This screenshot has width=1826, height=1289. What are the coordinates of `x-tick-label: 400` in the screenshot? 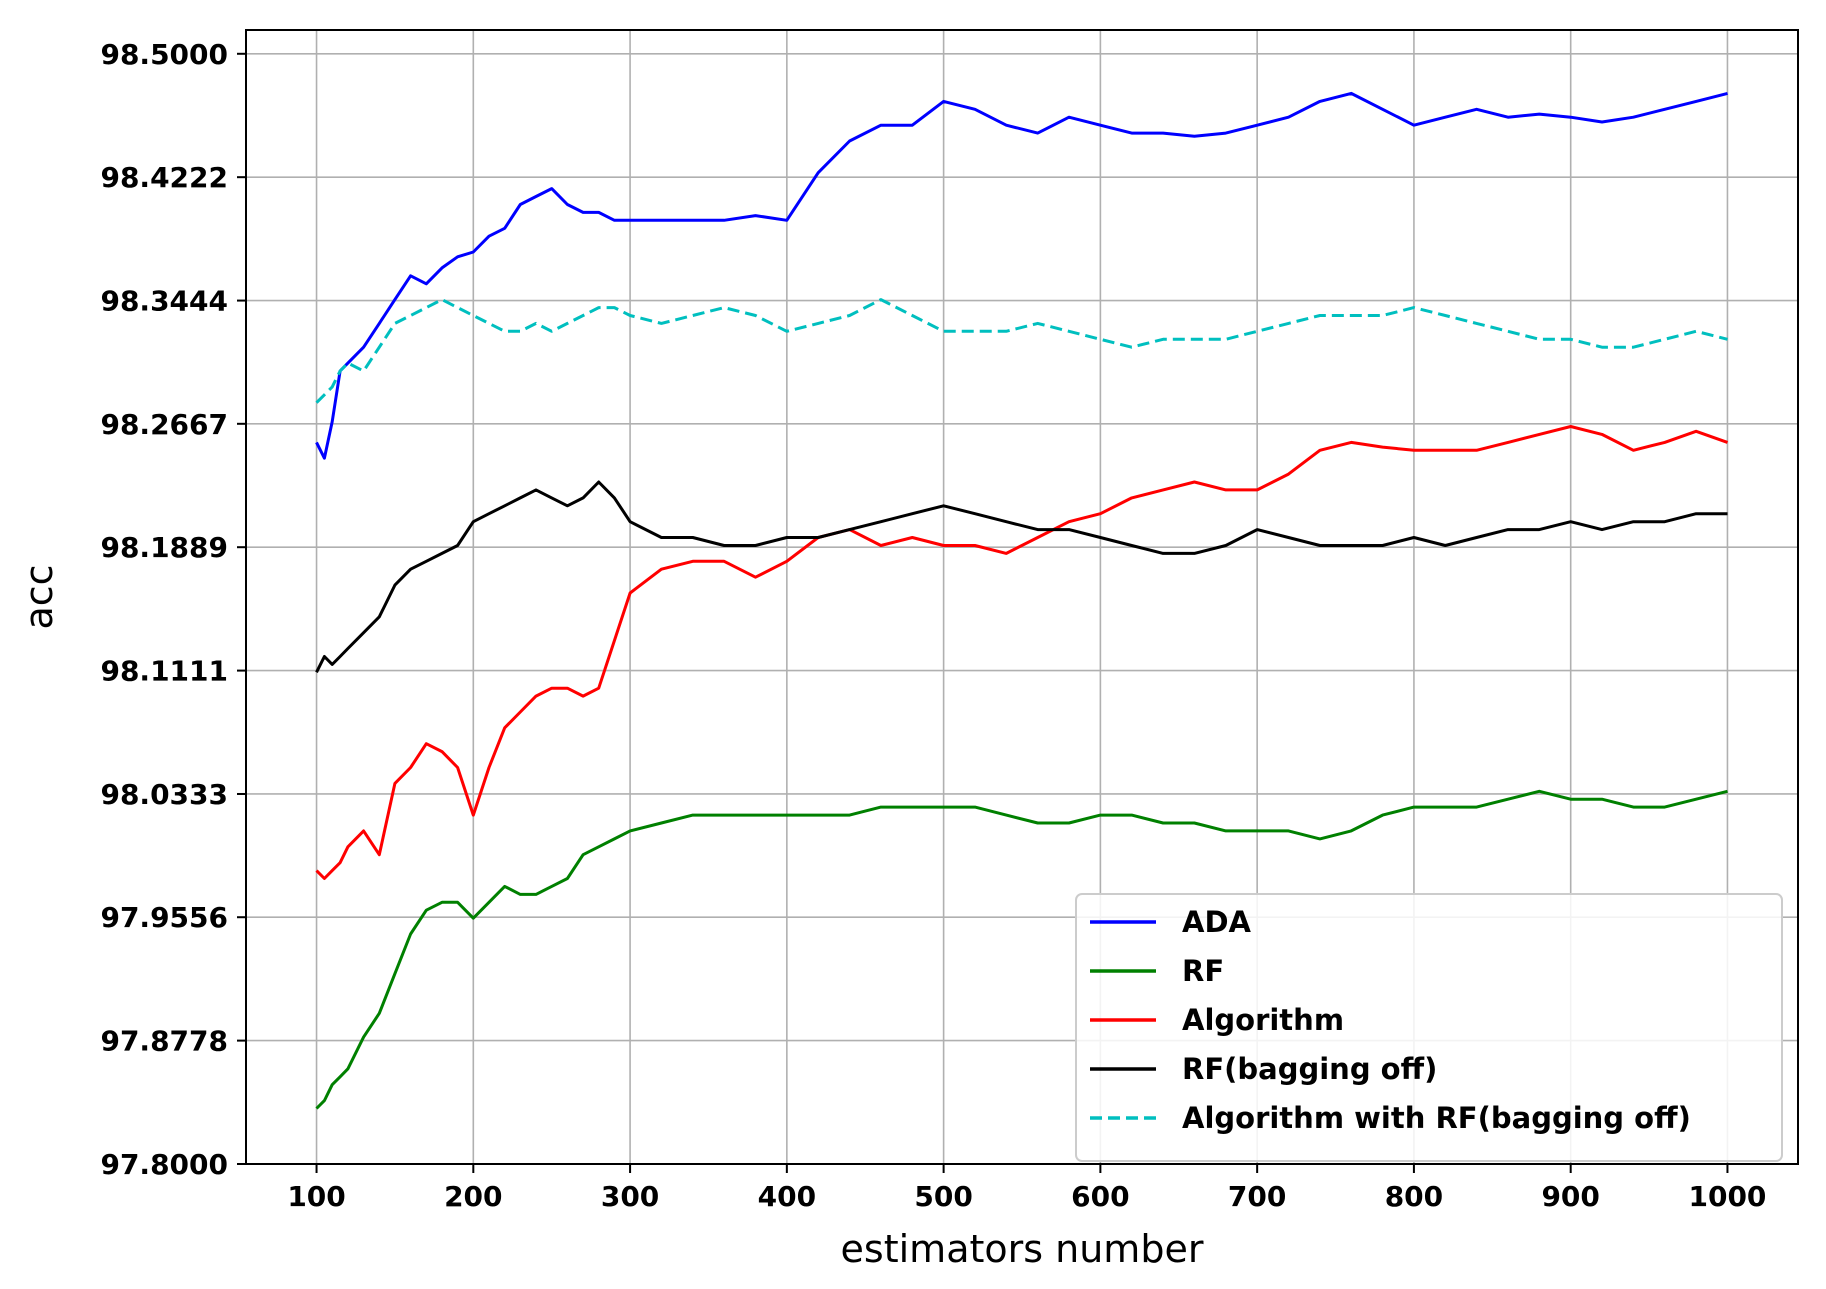 It's located at (787, 1196).